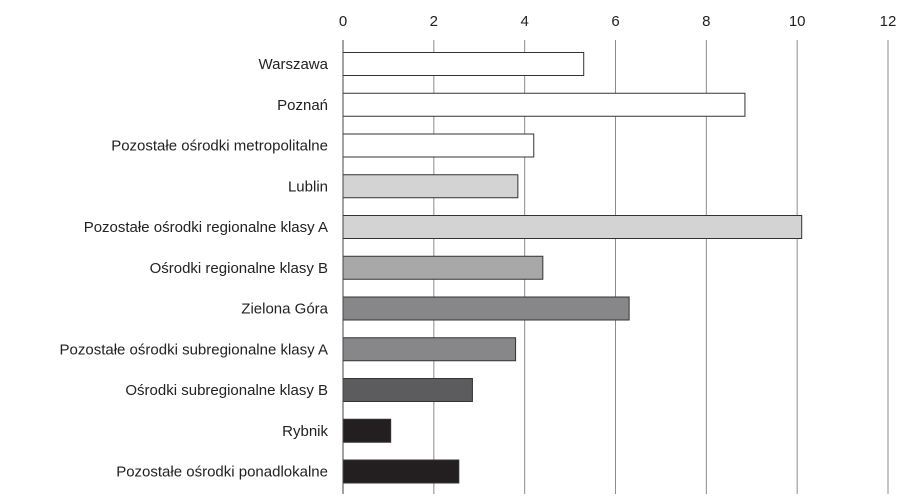 The height and width of the screenshot is (502, 903). Describe the element at coordinates (888, 21) in the screenshot. I see `x-tick-label: 12` at that location.